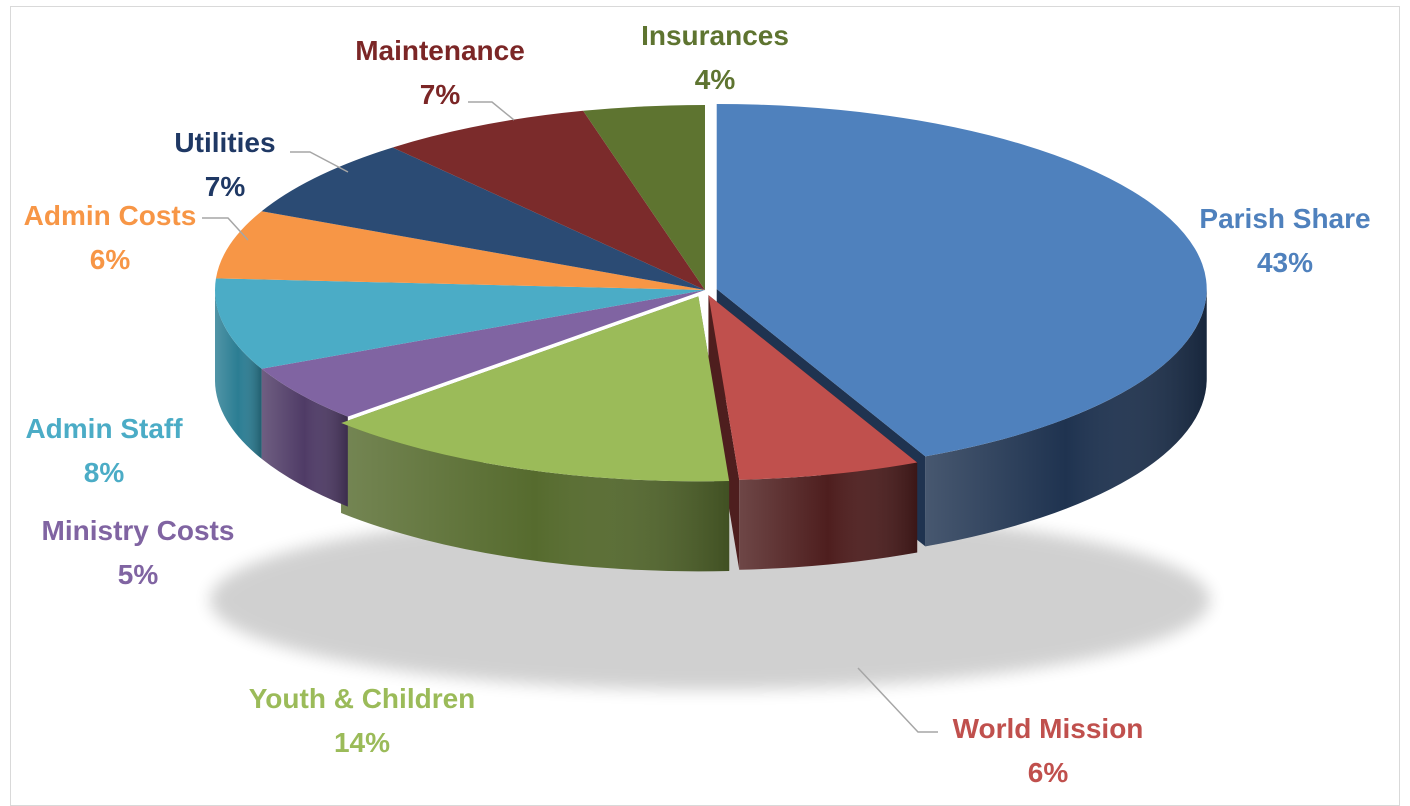 The height and width of the screenshot is (806, 1410). I want to click on pie-slice-ministry-costs, so click(483, 353).